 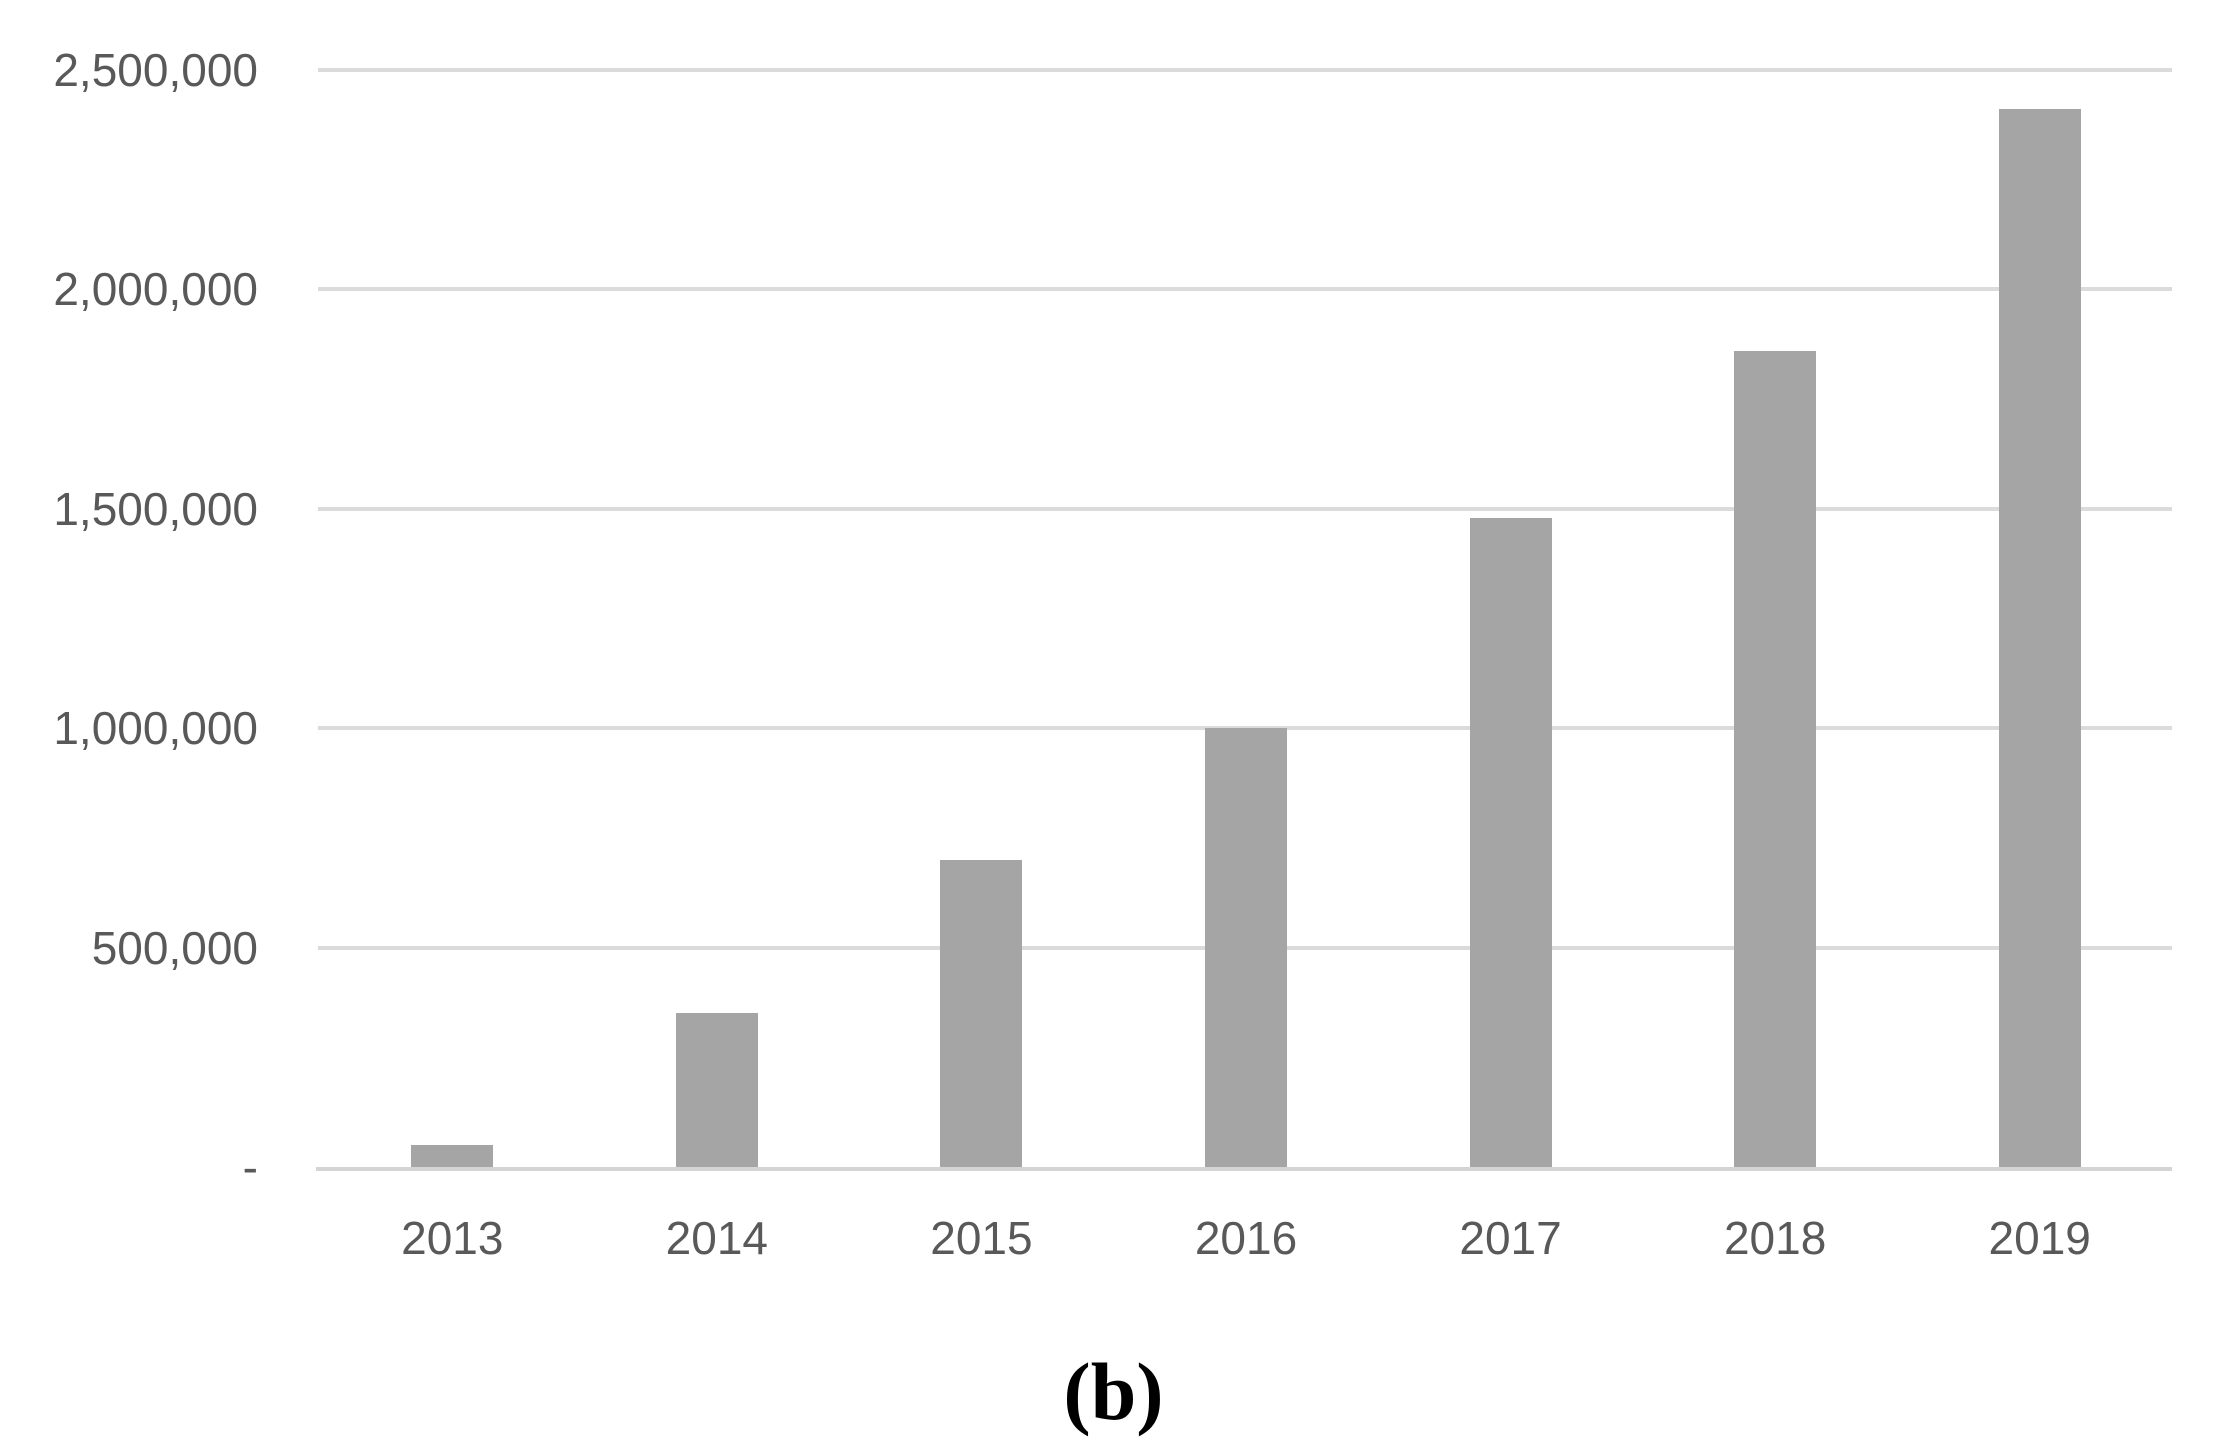 What do you see at coordinates (1244, 1169) in the screenshot?
I see `x-axis-line` at bounding box center [1244, 1169].